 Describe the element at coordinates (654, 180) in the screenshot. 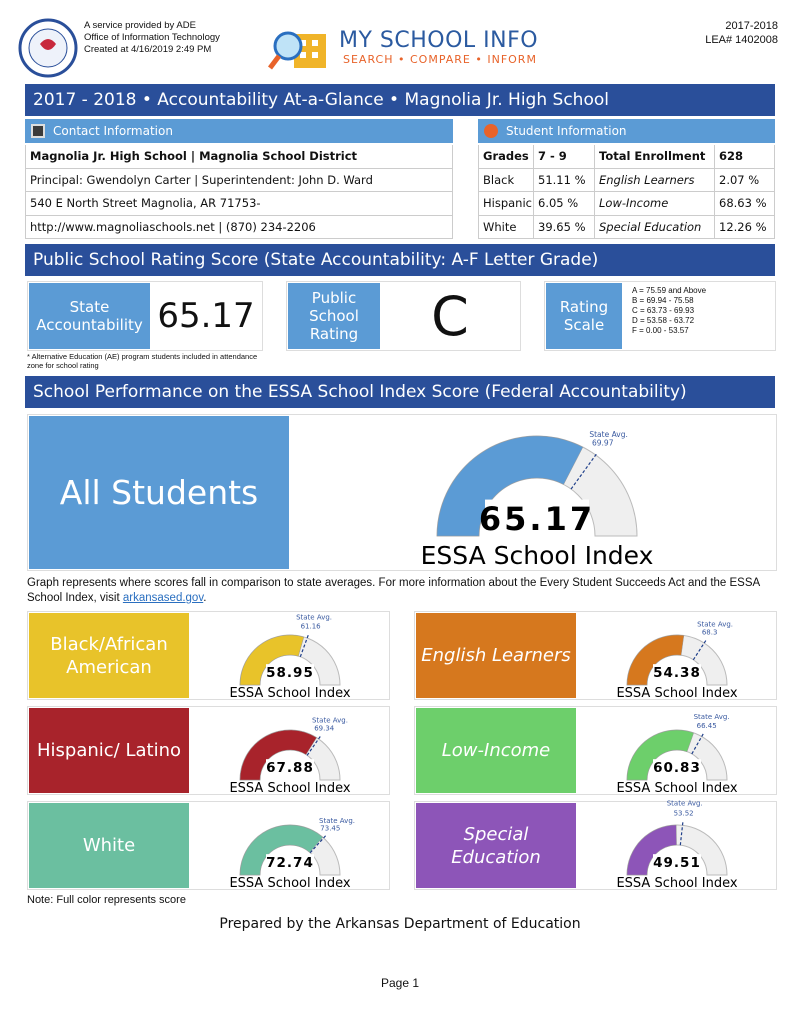

I see `student-cell: English Learners` at that location.